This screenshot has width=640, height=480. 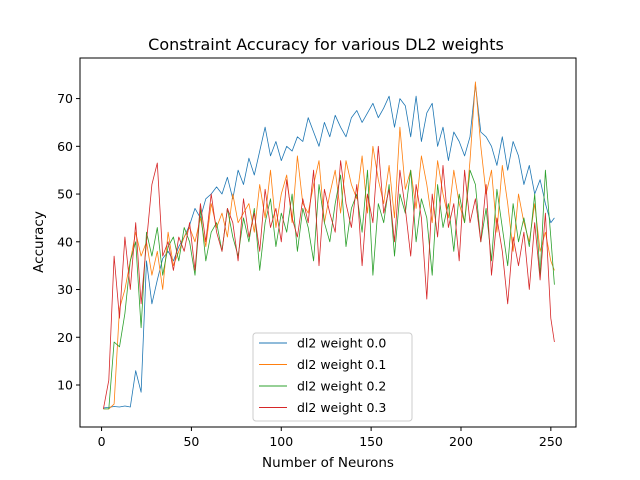 What do you see at coordinates (341, 343) in the screenshot?
I see `legend-label-0: dl2 weight 0.0` at bounding box center [341, 343].